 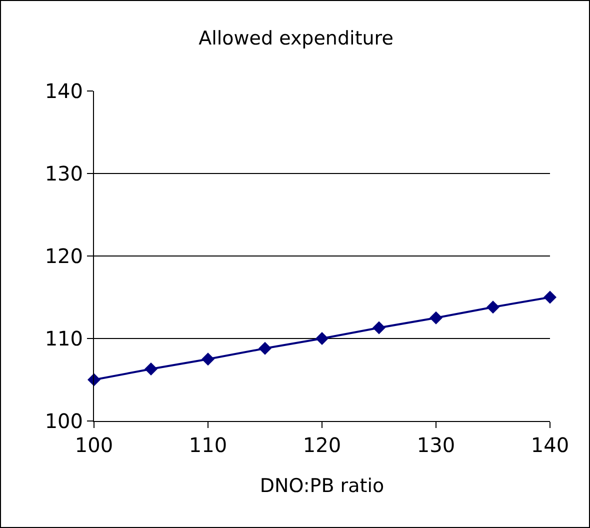 I want to click on x-tick-label: 130, so click(x=436, y=445).